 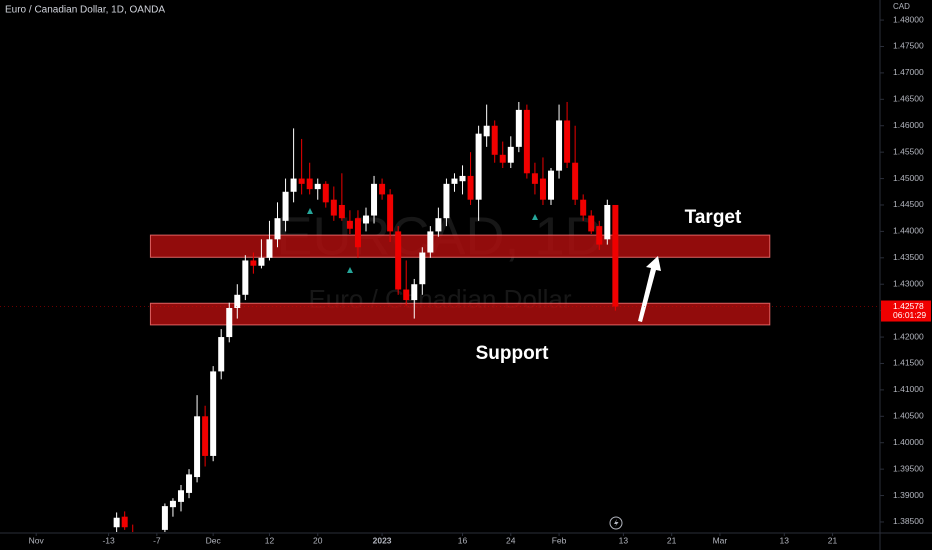 I want to click on y-tick-label: 1.39000, so click(x=908, y=495).